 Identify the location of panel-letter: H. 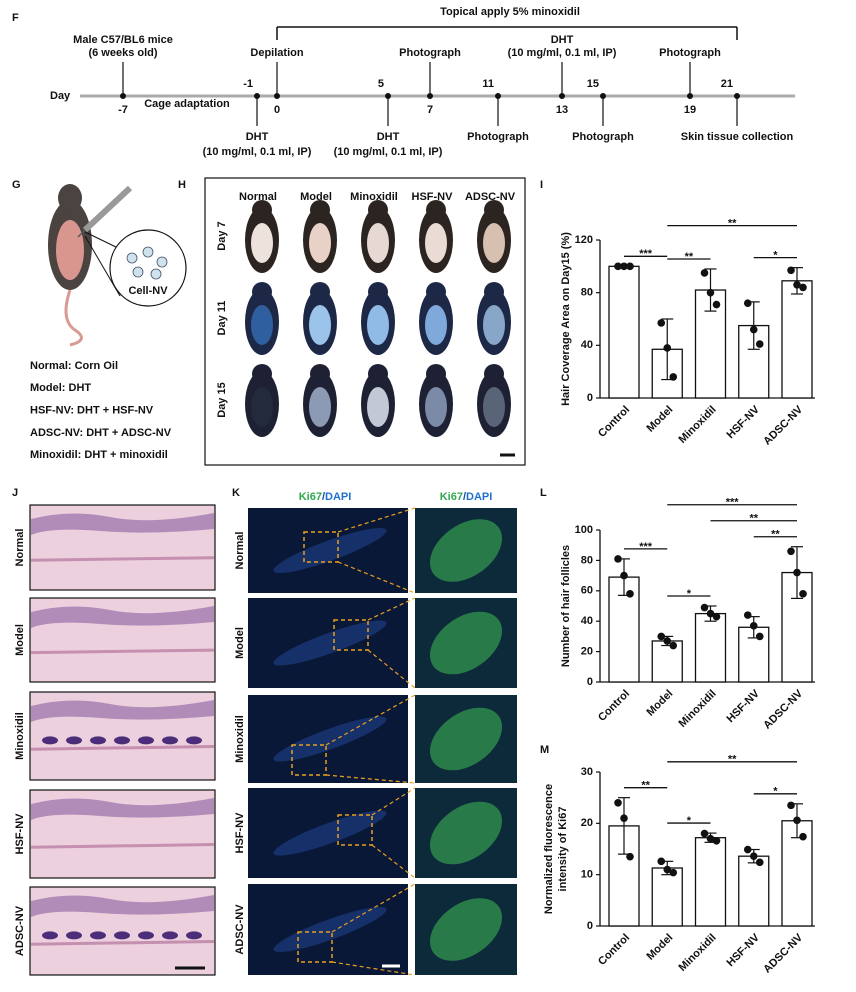
(182, 185).